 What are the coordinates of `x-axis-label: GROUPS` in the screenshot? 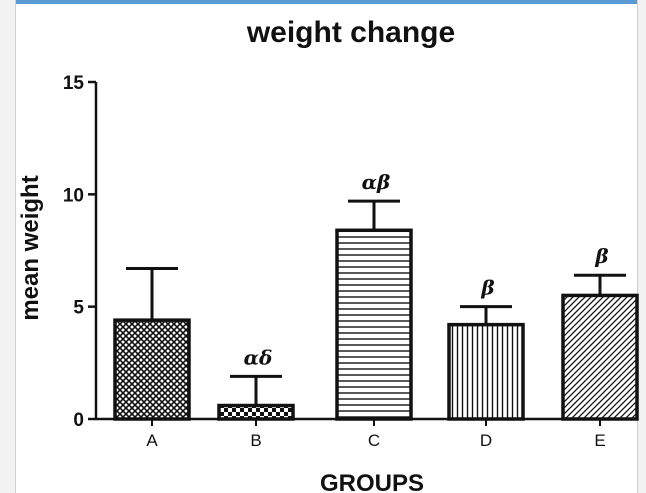 It's located at (372, 481).